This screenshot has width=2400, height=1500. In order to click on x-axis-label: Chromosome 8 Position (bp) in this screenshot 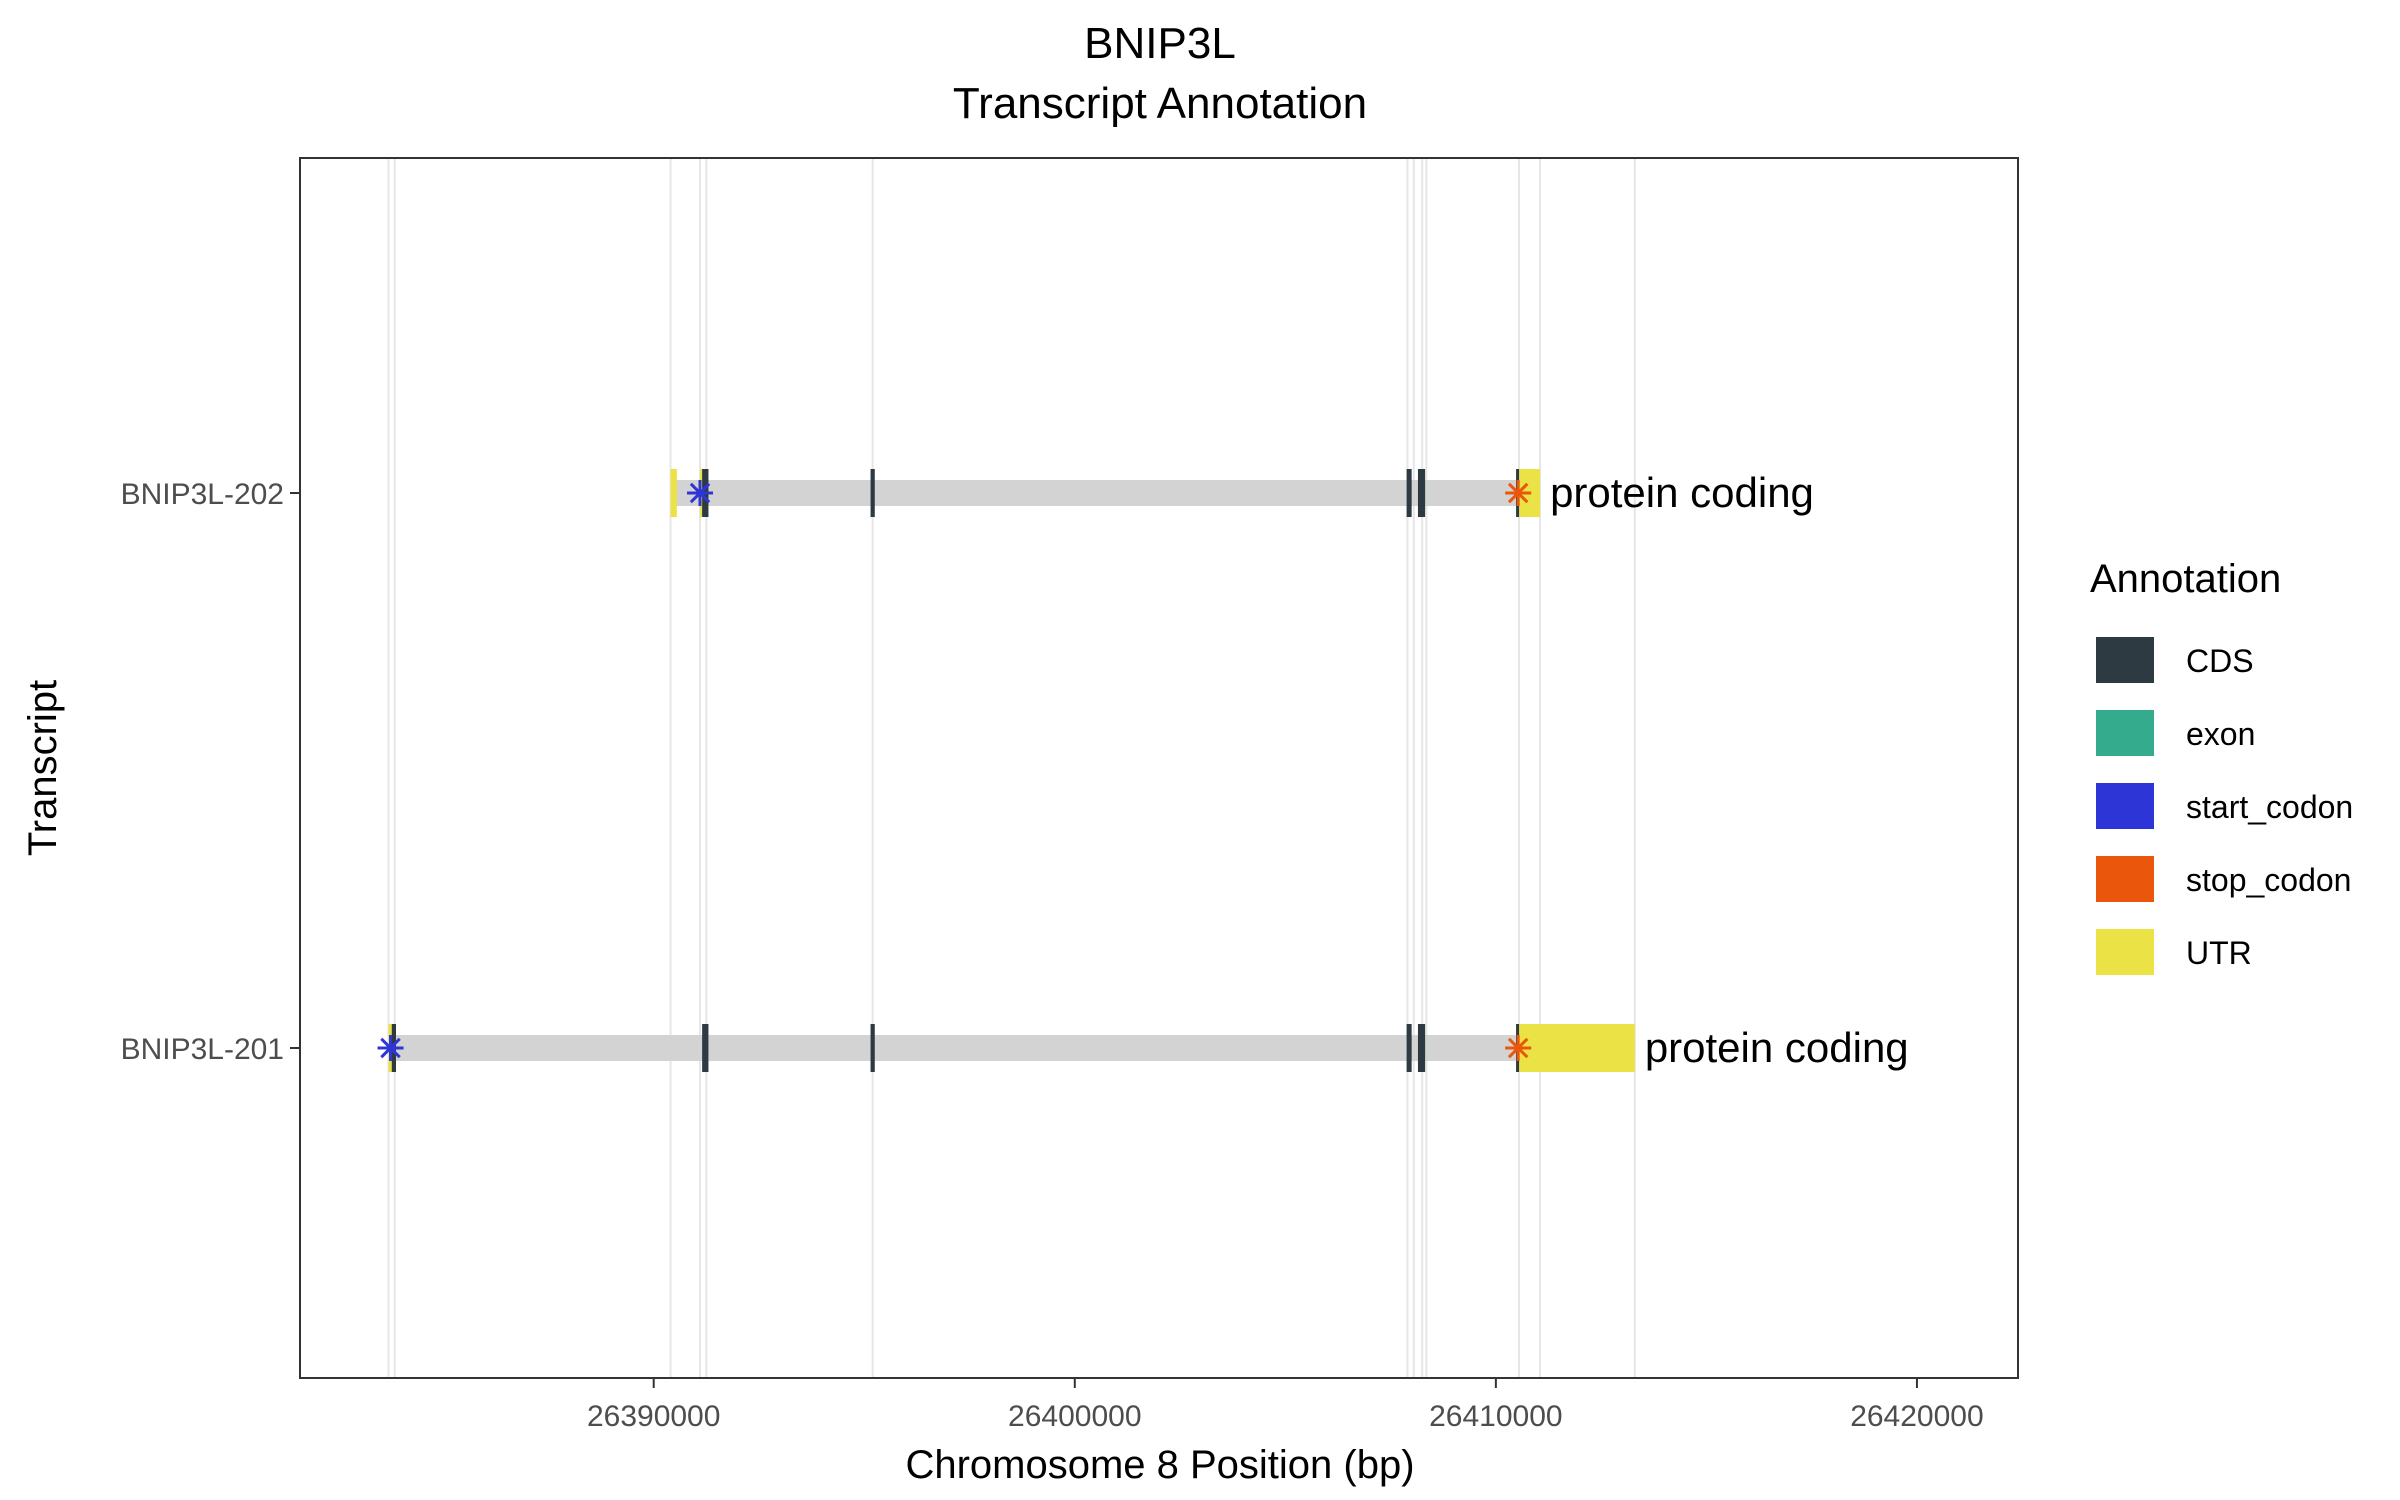, I will do `click(1159, 1465)`.